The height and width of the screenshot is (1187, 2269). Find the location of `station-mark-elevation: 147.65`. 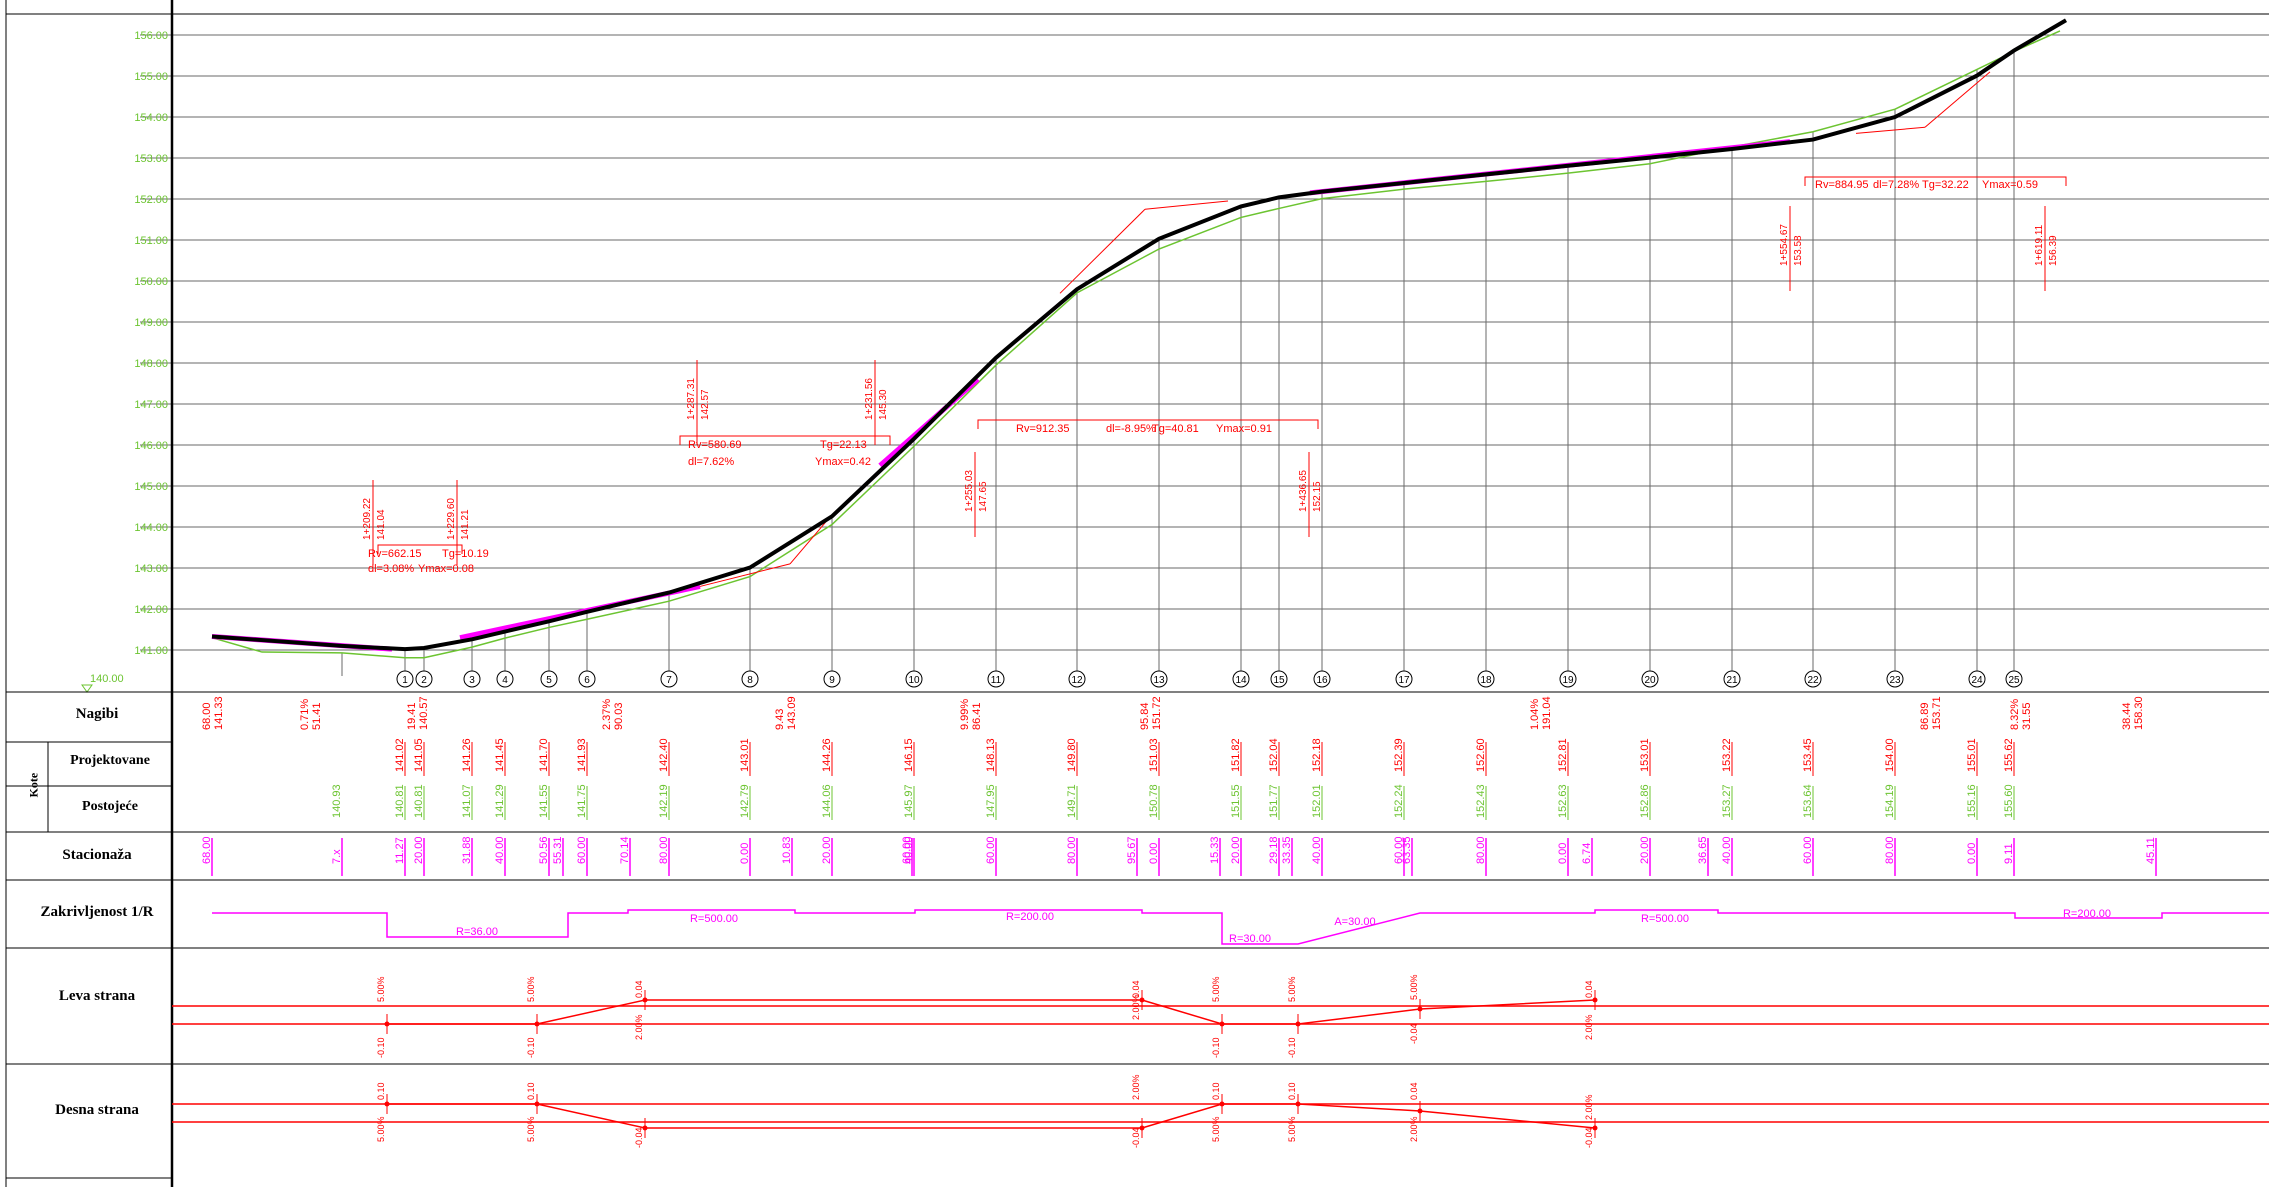

station-mark-elevation: 147.65 is located at coordinates (983, 496).